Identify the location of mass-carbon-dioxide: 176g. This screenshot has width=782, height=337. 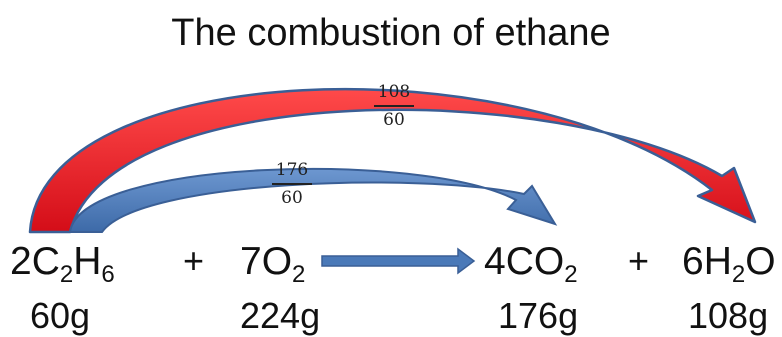
(538, 315).